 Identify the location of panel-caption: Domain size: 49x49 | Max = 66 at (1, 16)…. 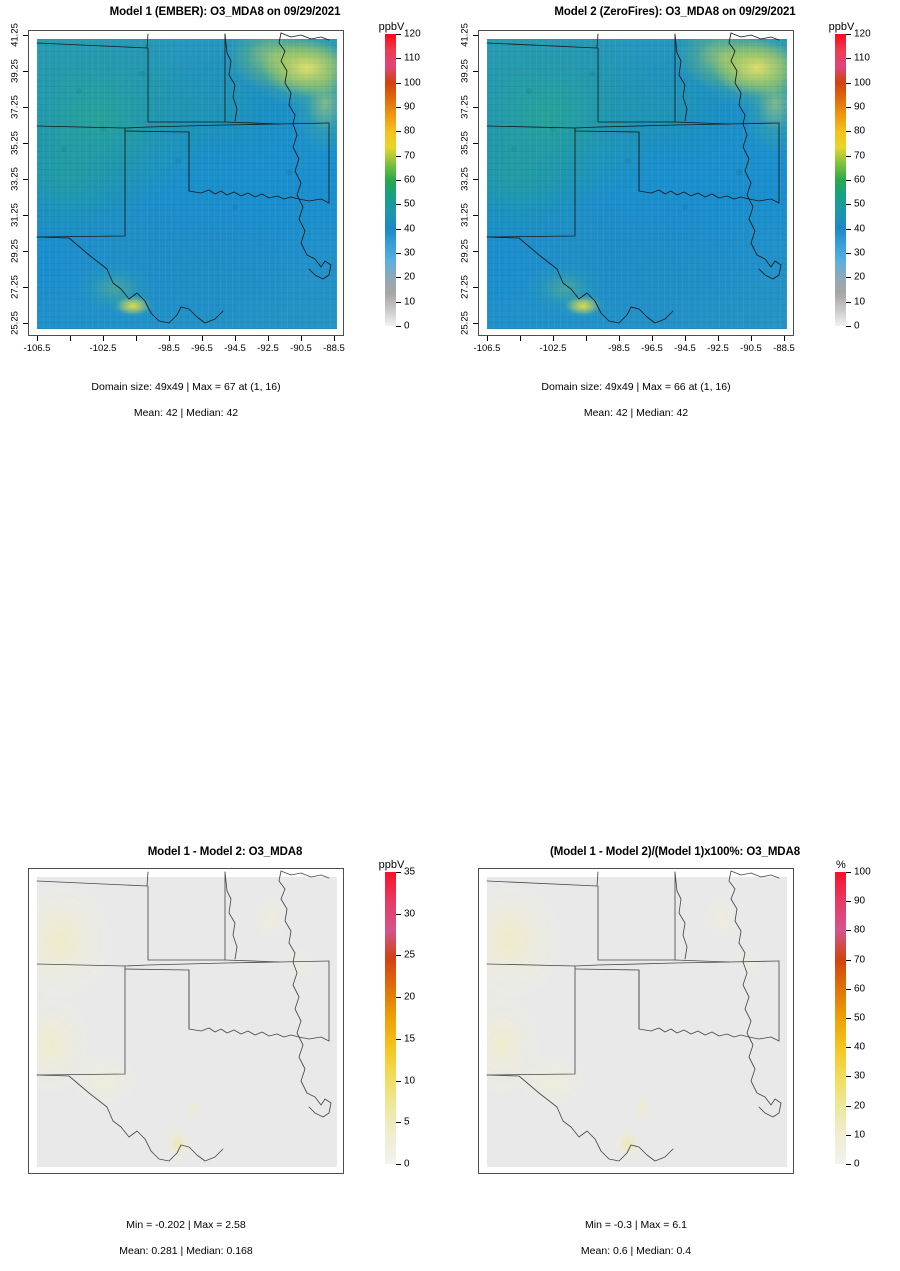
(636, 400).